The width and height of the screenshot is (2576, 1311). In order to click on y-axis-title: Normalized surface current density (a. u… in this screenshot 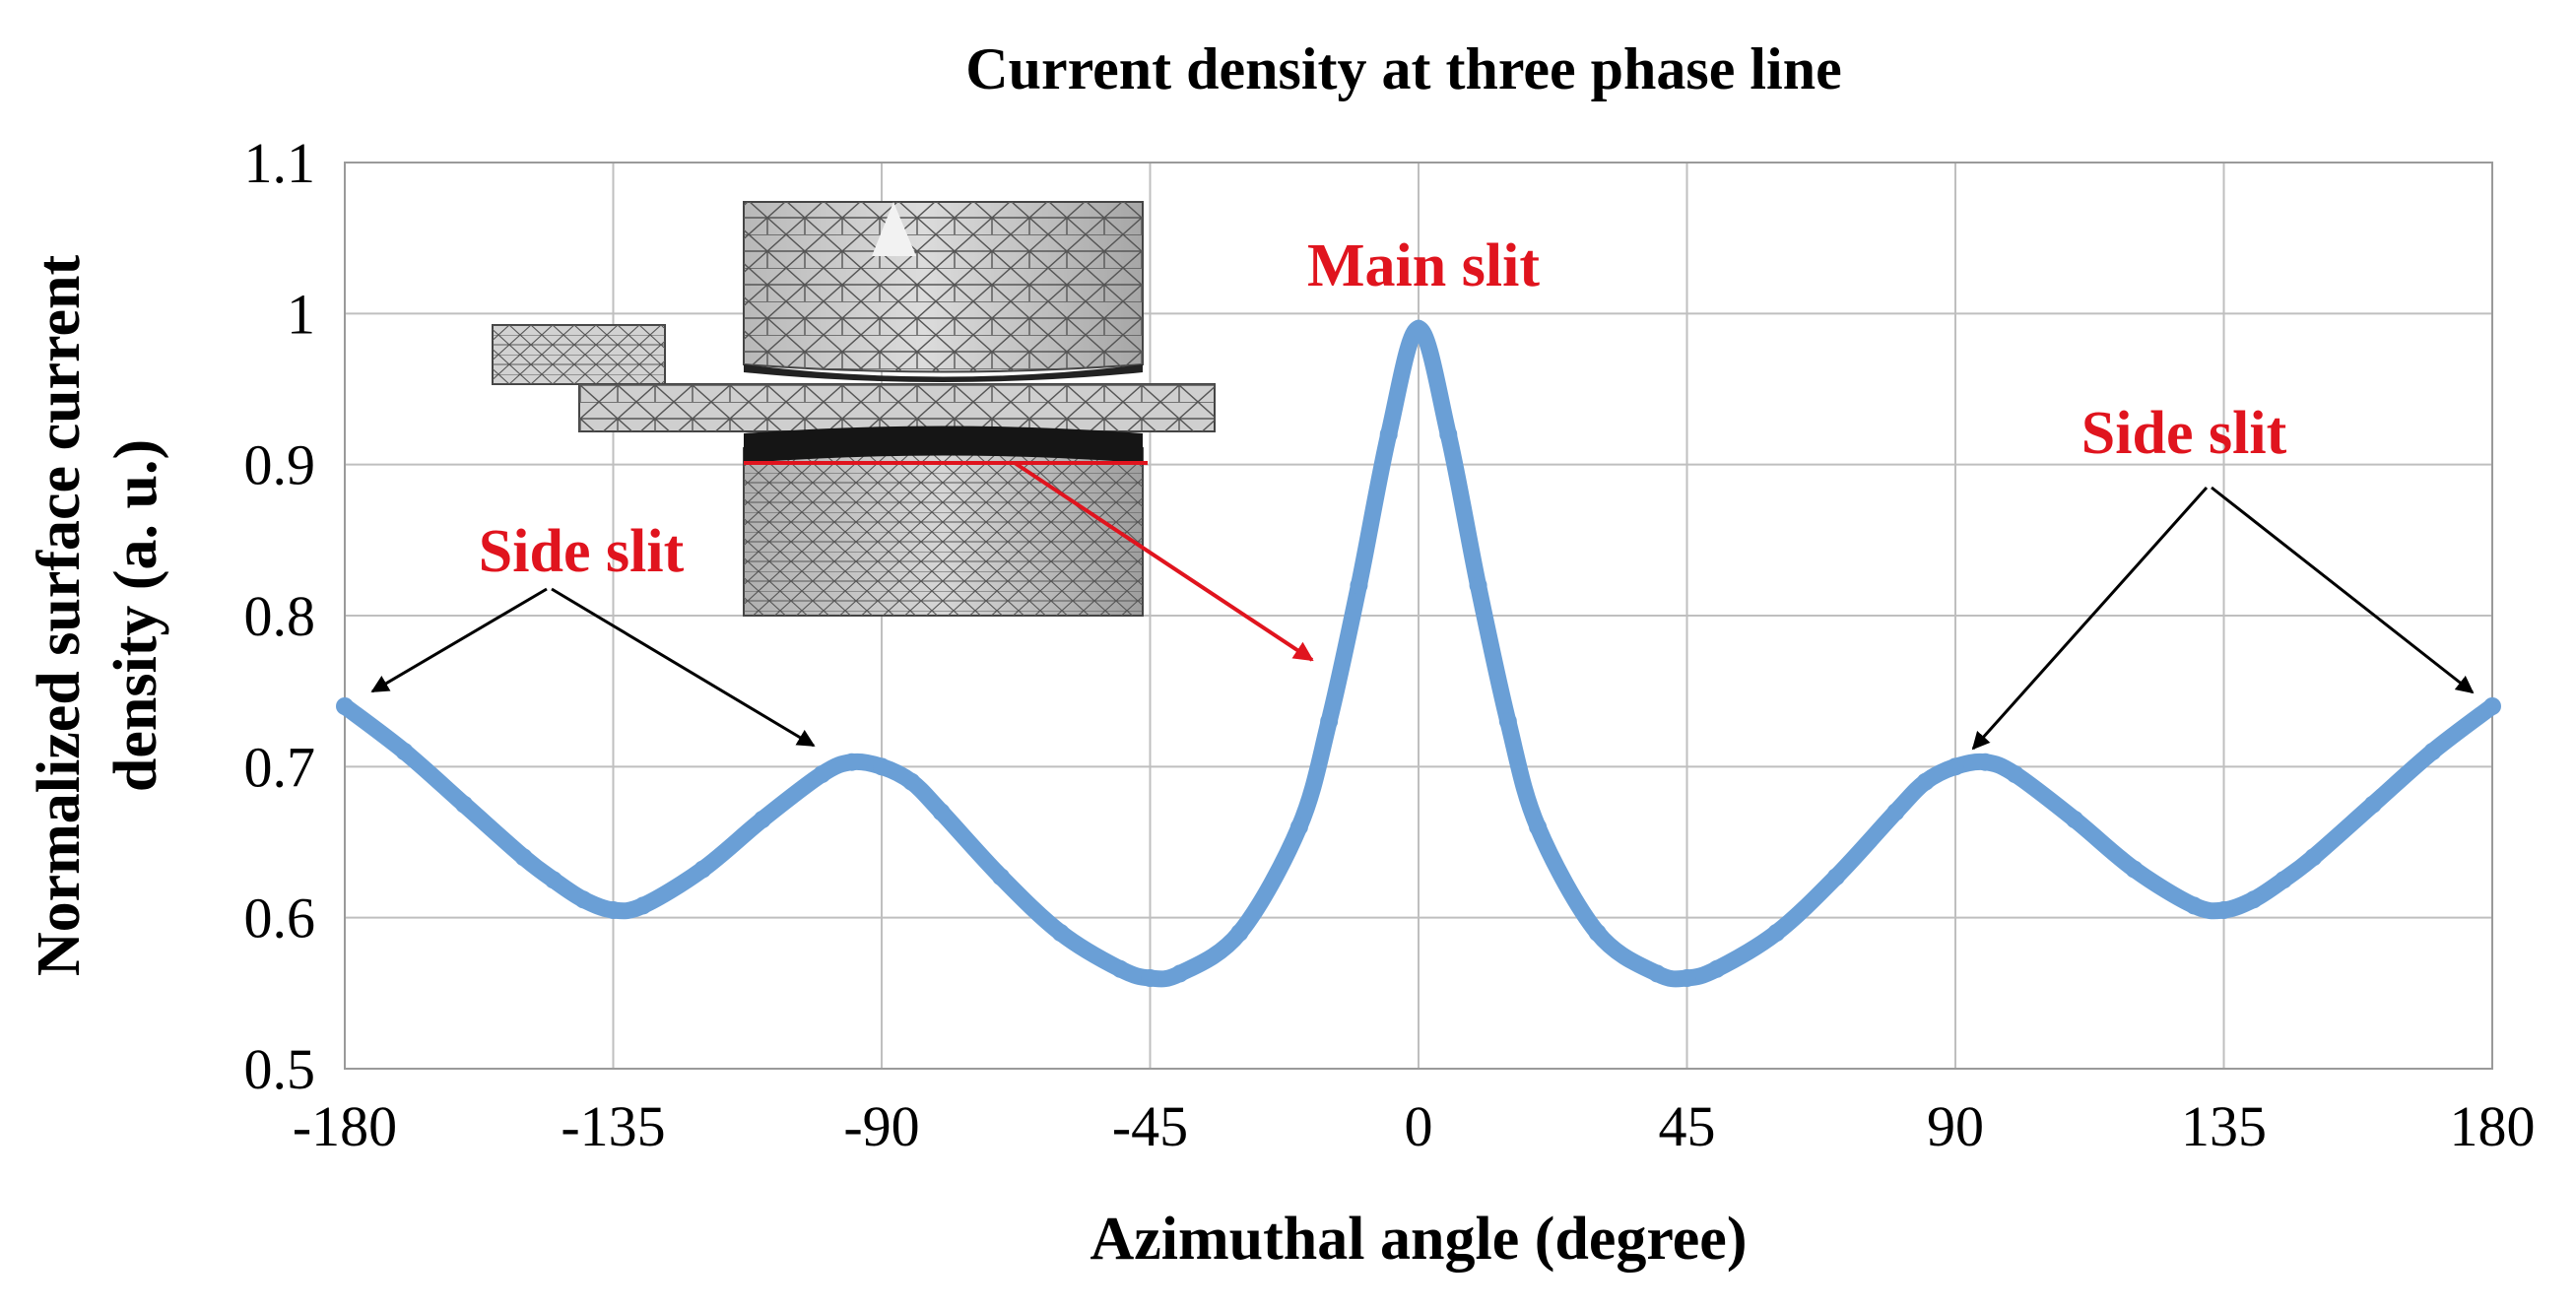, I will do `click(98, 616)`.